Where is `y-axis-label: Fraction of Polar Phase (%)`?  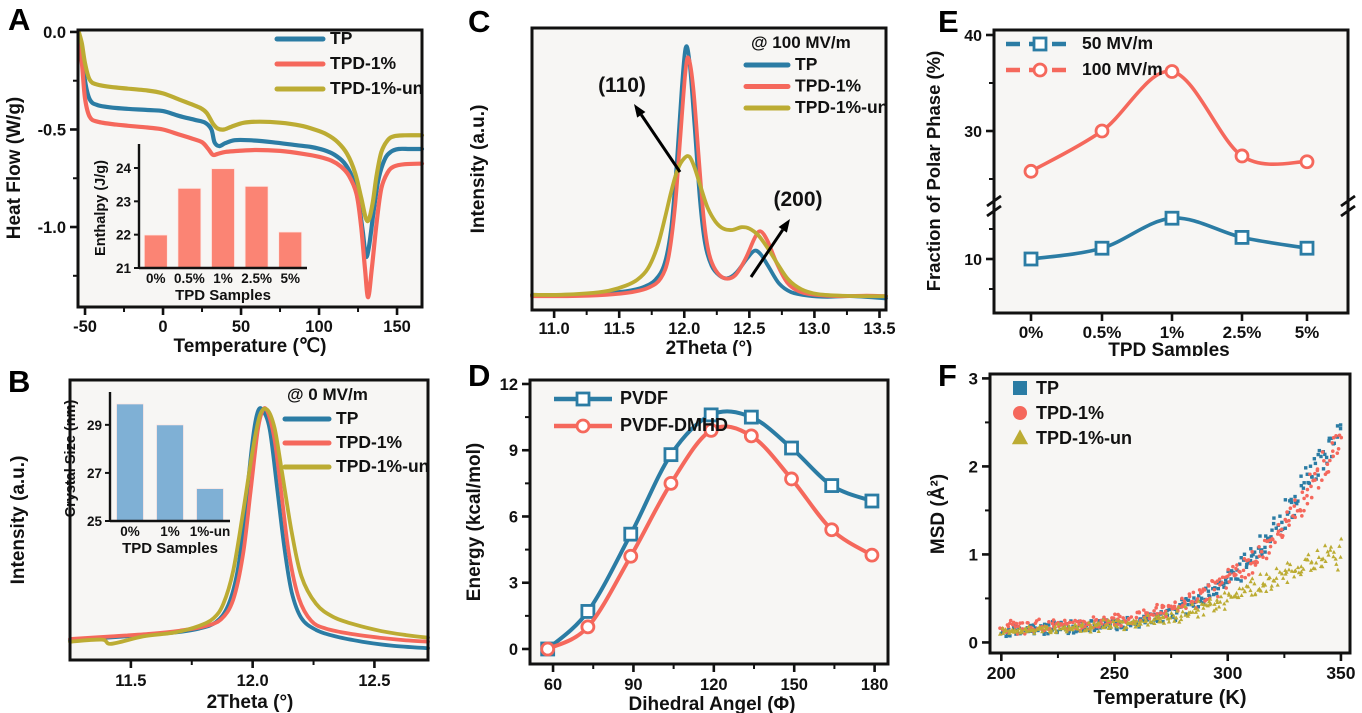 y-axis-label: Fraction of Polar Phase (%) is located at coordinates (933, 171).